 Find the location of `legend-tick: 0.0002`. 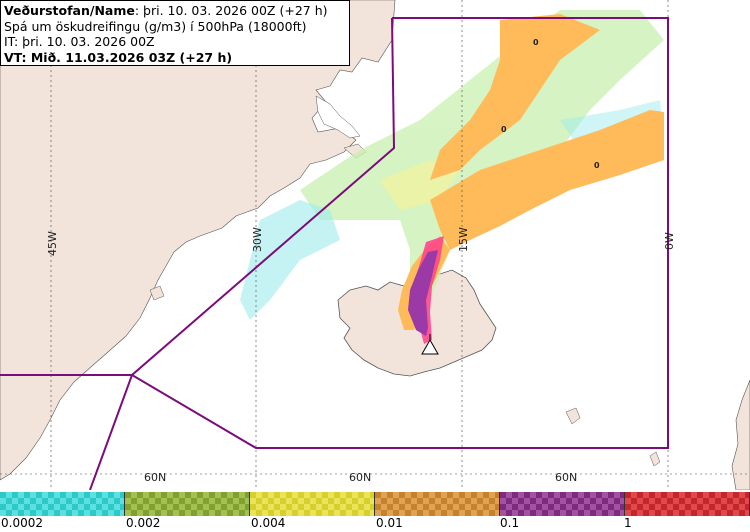

legend-tick: 0.0002 is located at coordinates (22, 523).